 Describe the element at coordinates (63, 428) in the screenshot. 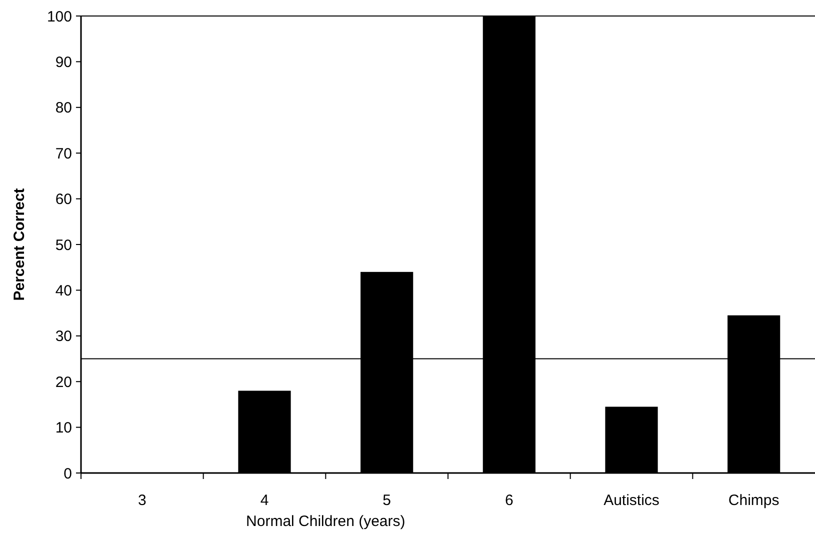

I see `y-tick-label: 10` at that location.